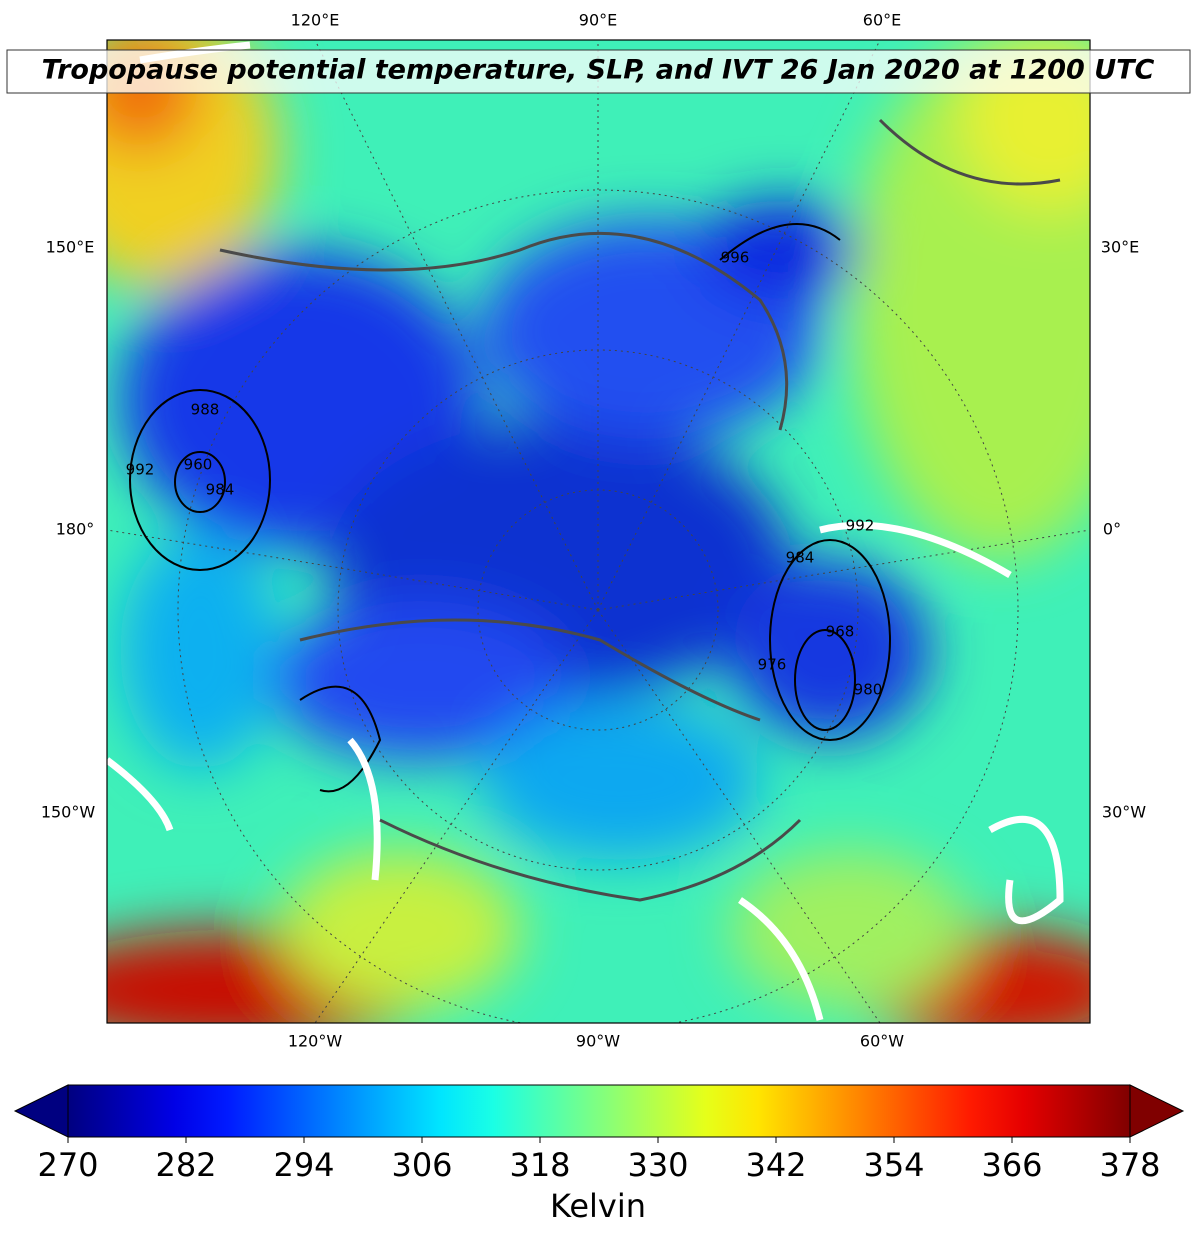  What do you see at coordinates (657, 1165) in the screenshot?
I see `colorbar-tick-label: 330` at bounding box center [657, 1165].